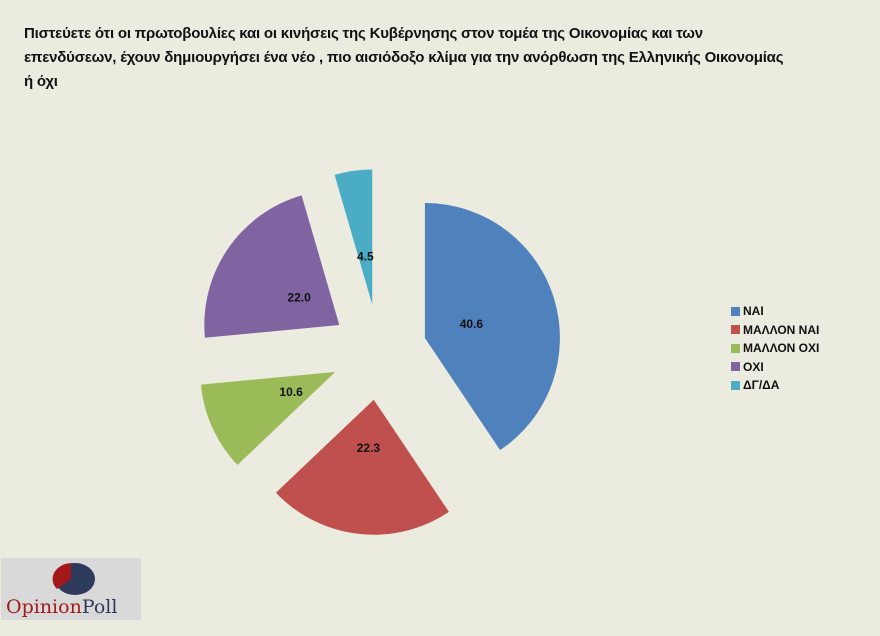 The height and width of the screenshot is (636, 880). I want to click on legend-item: ΜΑΛΛΟΝ ΝΑΙ, so click(775, 330).